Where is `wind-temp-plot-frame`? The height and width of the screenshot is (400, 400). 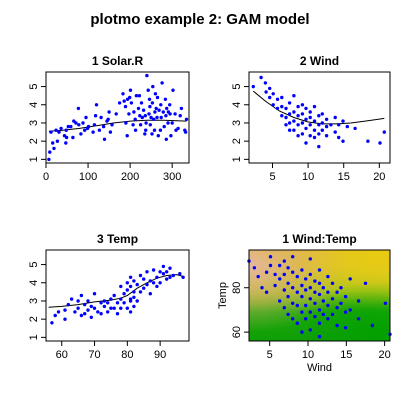 wind-temp-plot-frame is located at coordinates (319, 295).